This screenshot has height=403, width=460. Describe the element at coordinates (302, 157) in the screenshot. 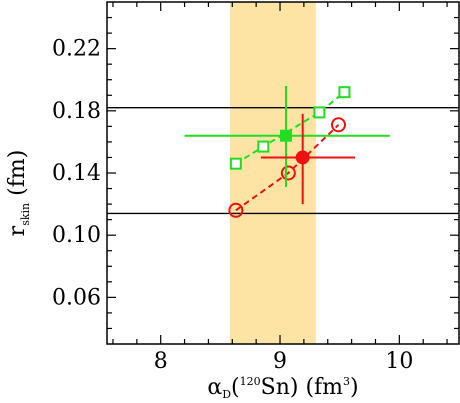

I see `data-point-filled-circle` at that location.